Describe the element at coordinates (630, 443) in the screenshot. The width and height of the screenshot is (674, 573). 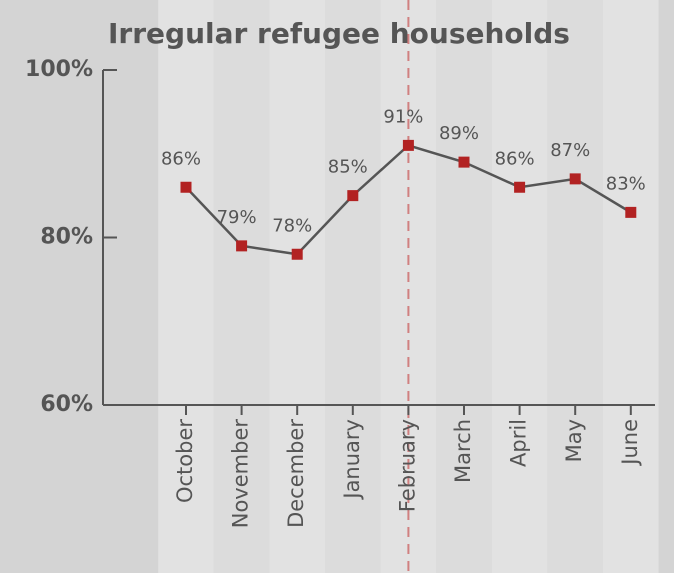
I see `x-tick-label: June` at that location.